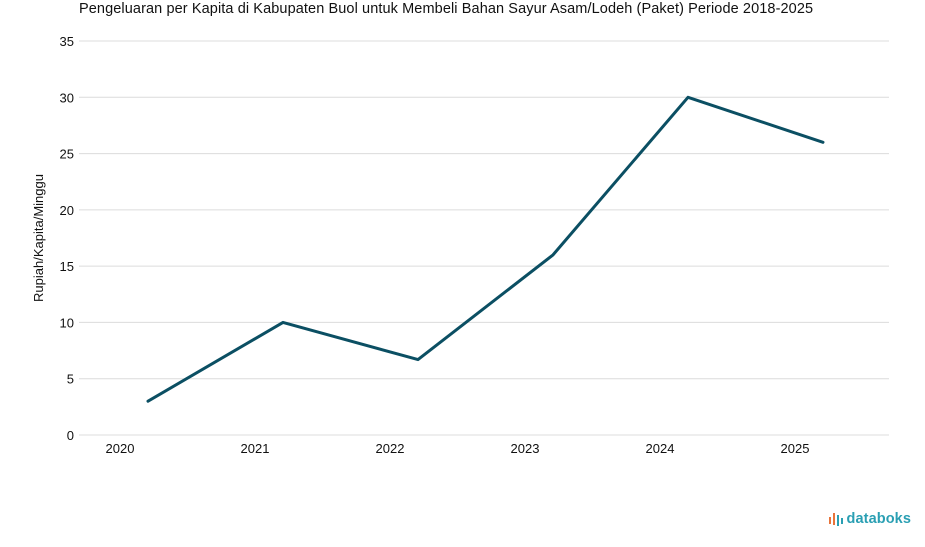  What do you see at coordinates (660, 448) in the screenshot?
I see `x-tick-label: 2024` at bounding box center [660, 448].